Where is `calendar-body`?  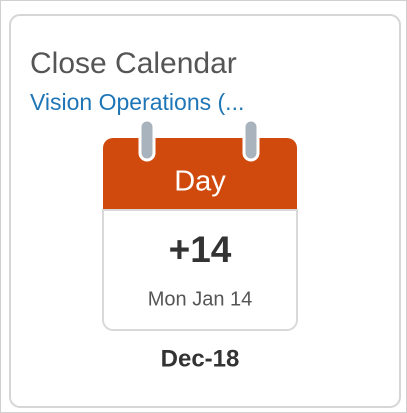
calendar-body is located at coordinates (200, 270).